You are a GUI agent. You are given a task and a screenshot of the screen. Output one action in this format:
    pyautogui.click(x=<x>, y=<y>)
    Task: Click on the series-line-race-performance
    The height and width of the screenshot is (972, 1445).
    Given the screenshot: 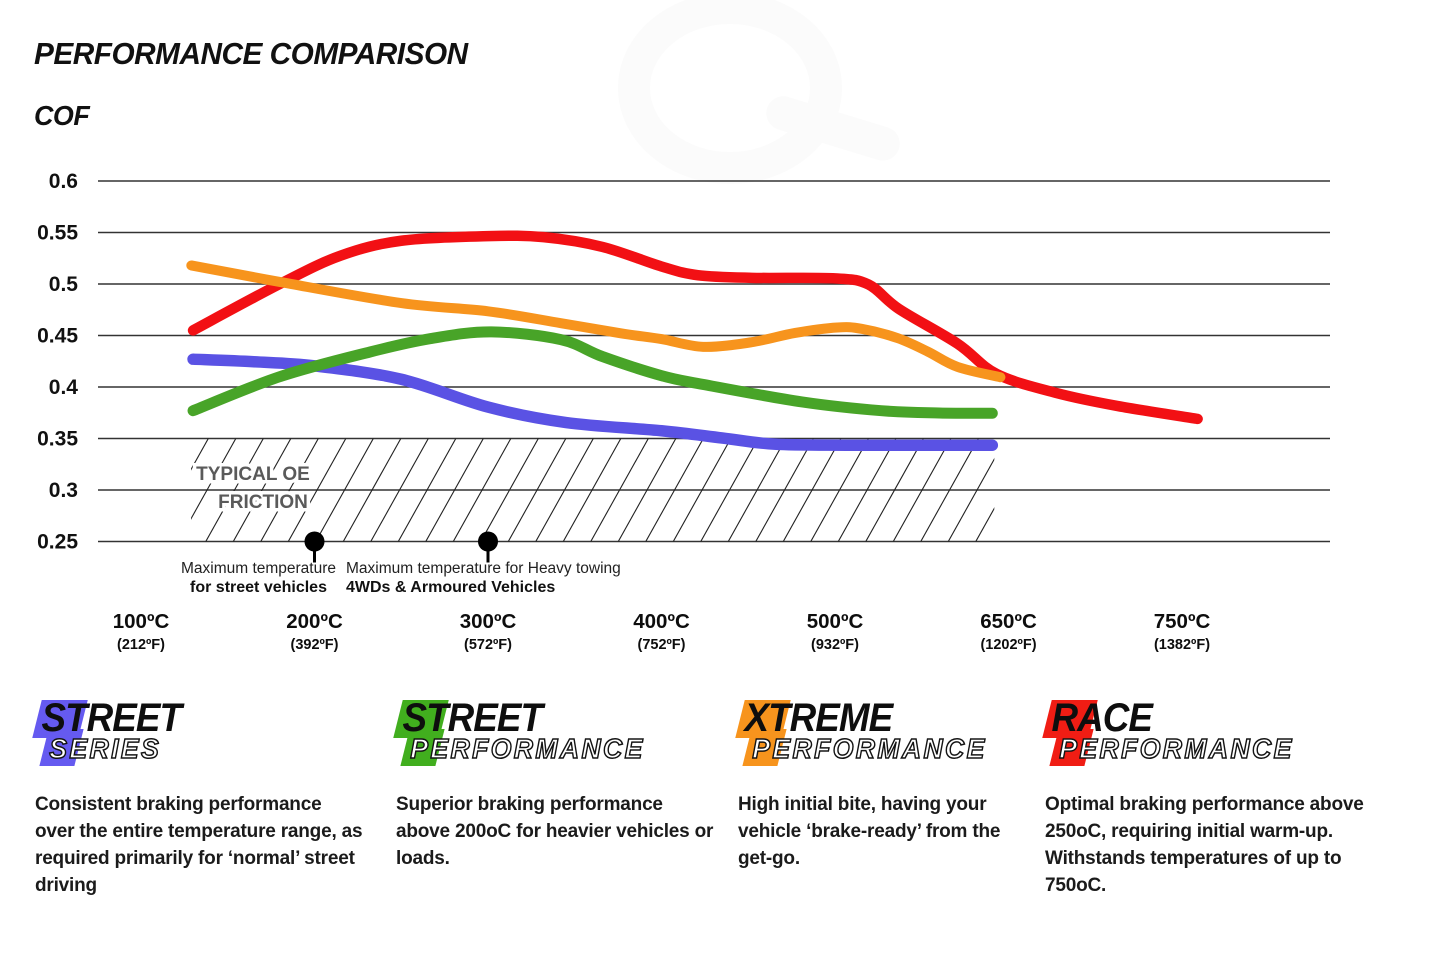 What is the action you would take?
    pyautogui.click(x=695, y=327)
    